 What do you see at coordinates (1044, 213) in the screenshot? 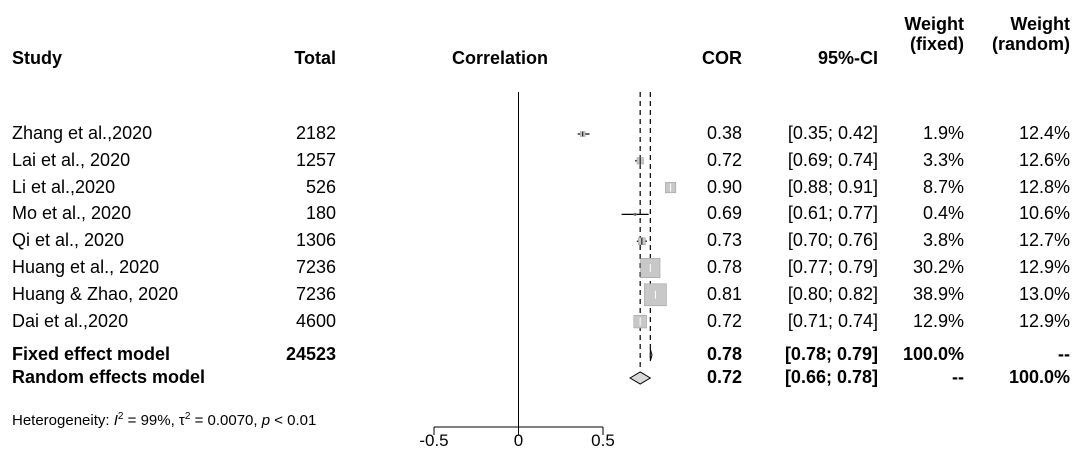
I see `study-row-4-weight-random: 10.6%` at bounding box center [1044, 213].